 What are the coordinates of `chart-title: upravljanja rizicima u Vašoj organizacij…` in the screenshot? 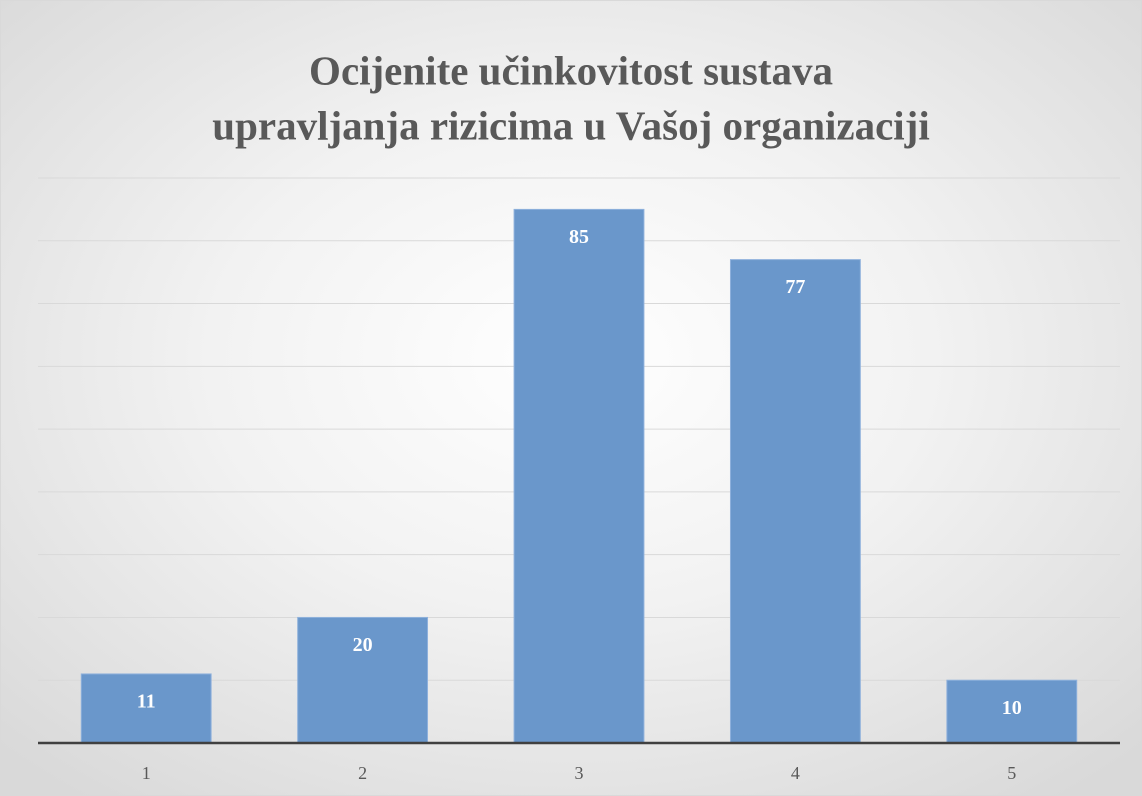 It's located at (570, 125).